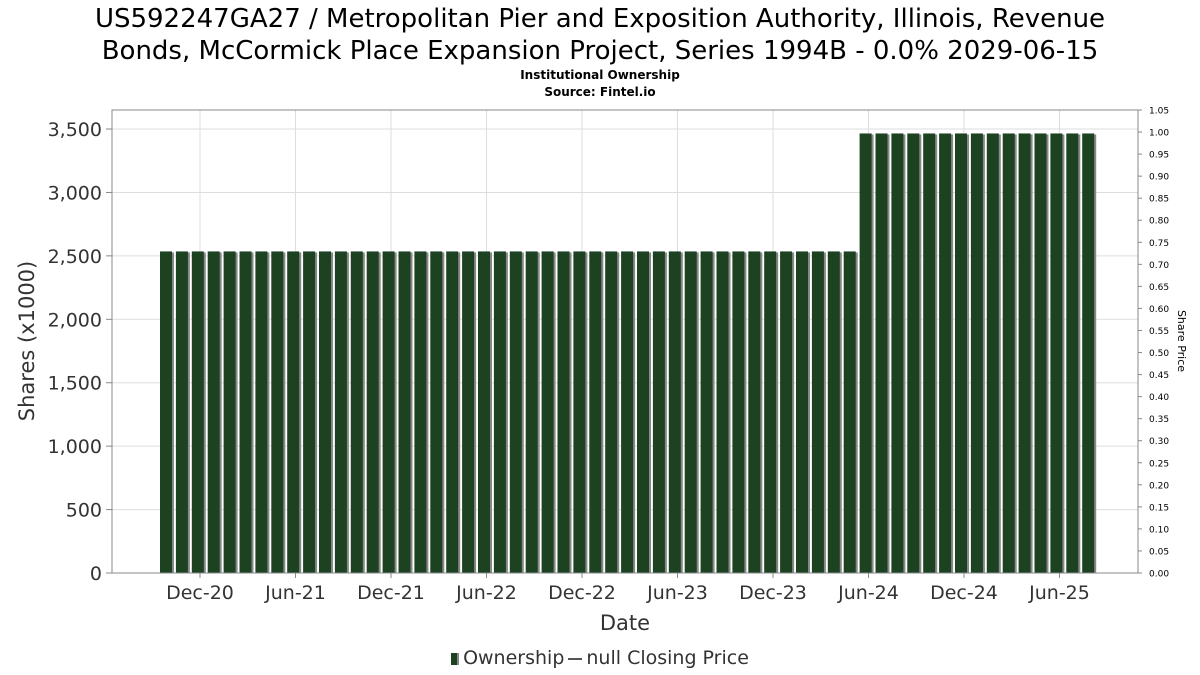  Describe the element at coordinates (200, 593) in the screenshot. I see `x-tick-label: Dec-20` at that location.